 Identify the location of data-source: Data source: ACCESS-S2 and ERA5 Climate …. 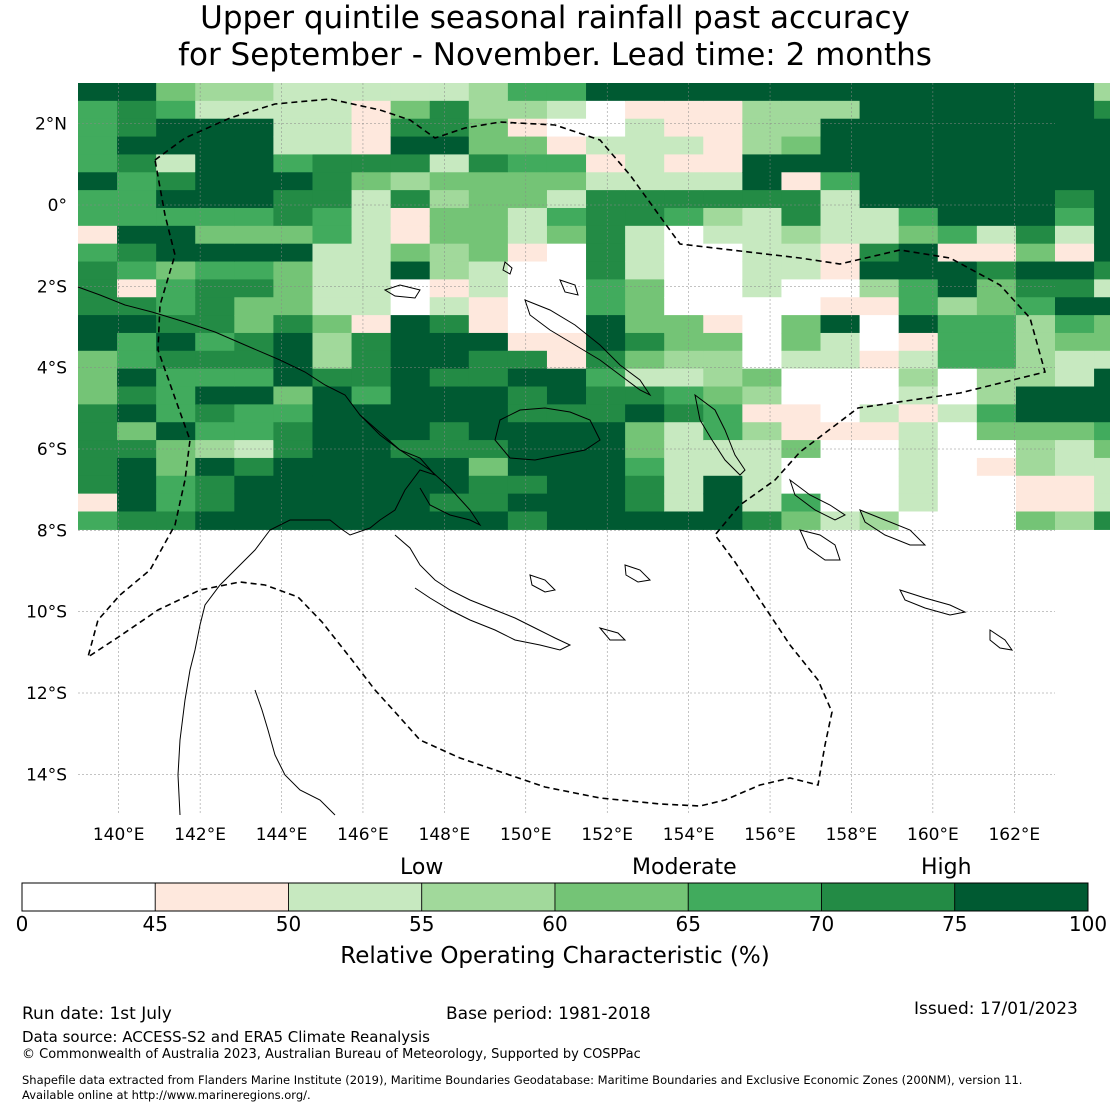
(226, 1037).